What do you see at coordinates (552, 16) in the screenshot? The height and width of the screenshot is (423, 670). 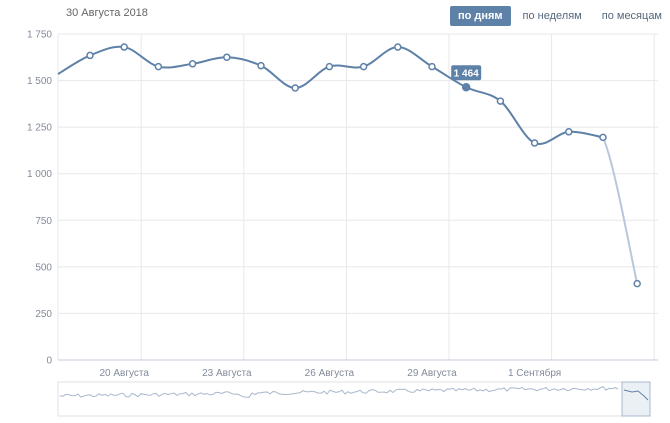 I see `tab-by-week: по неделям` at bounding box center [552, 16].